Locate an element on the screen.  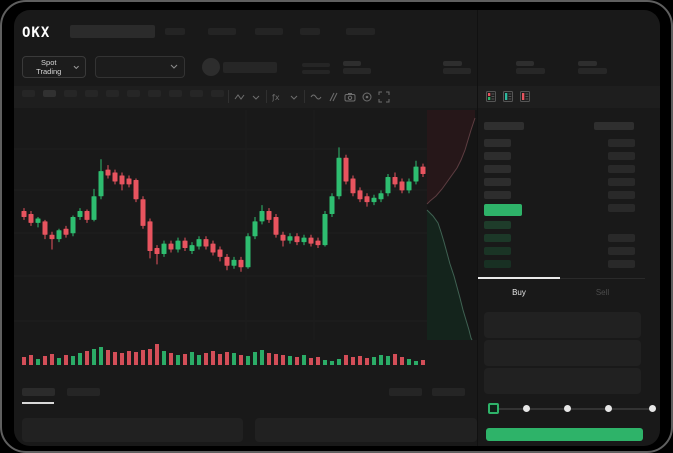
compare-icon is located at coordinates (333, 97).